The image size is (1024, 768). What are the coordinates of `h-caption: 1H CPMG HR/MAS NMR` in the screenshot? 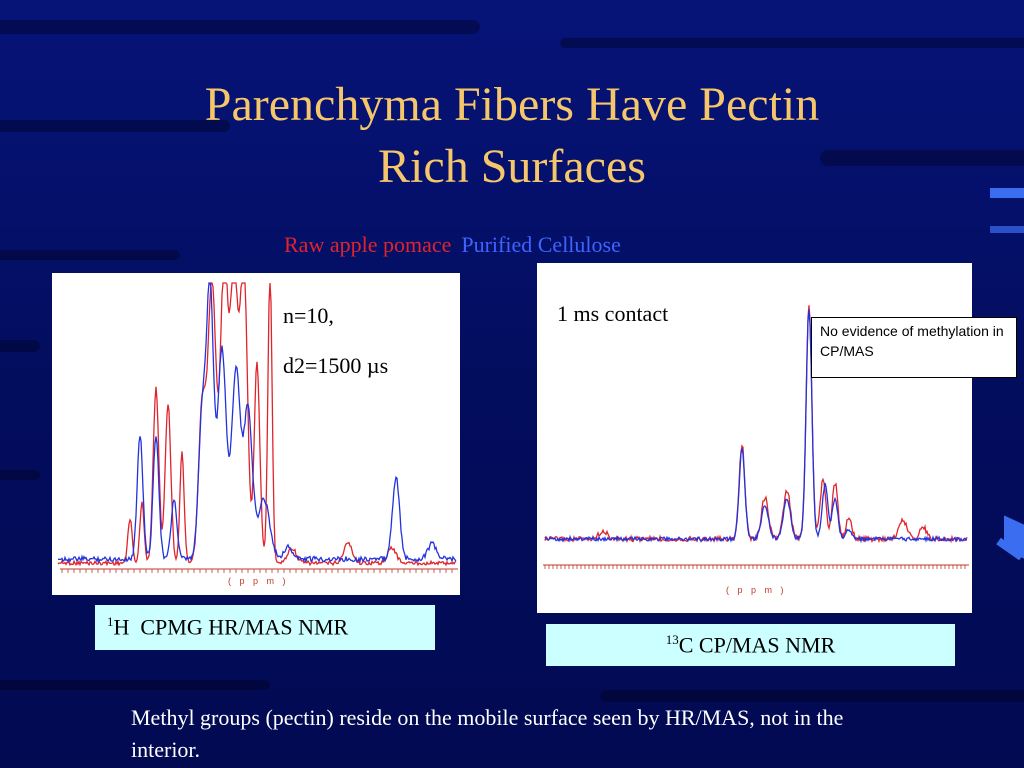 It's located at (265, 627).